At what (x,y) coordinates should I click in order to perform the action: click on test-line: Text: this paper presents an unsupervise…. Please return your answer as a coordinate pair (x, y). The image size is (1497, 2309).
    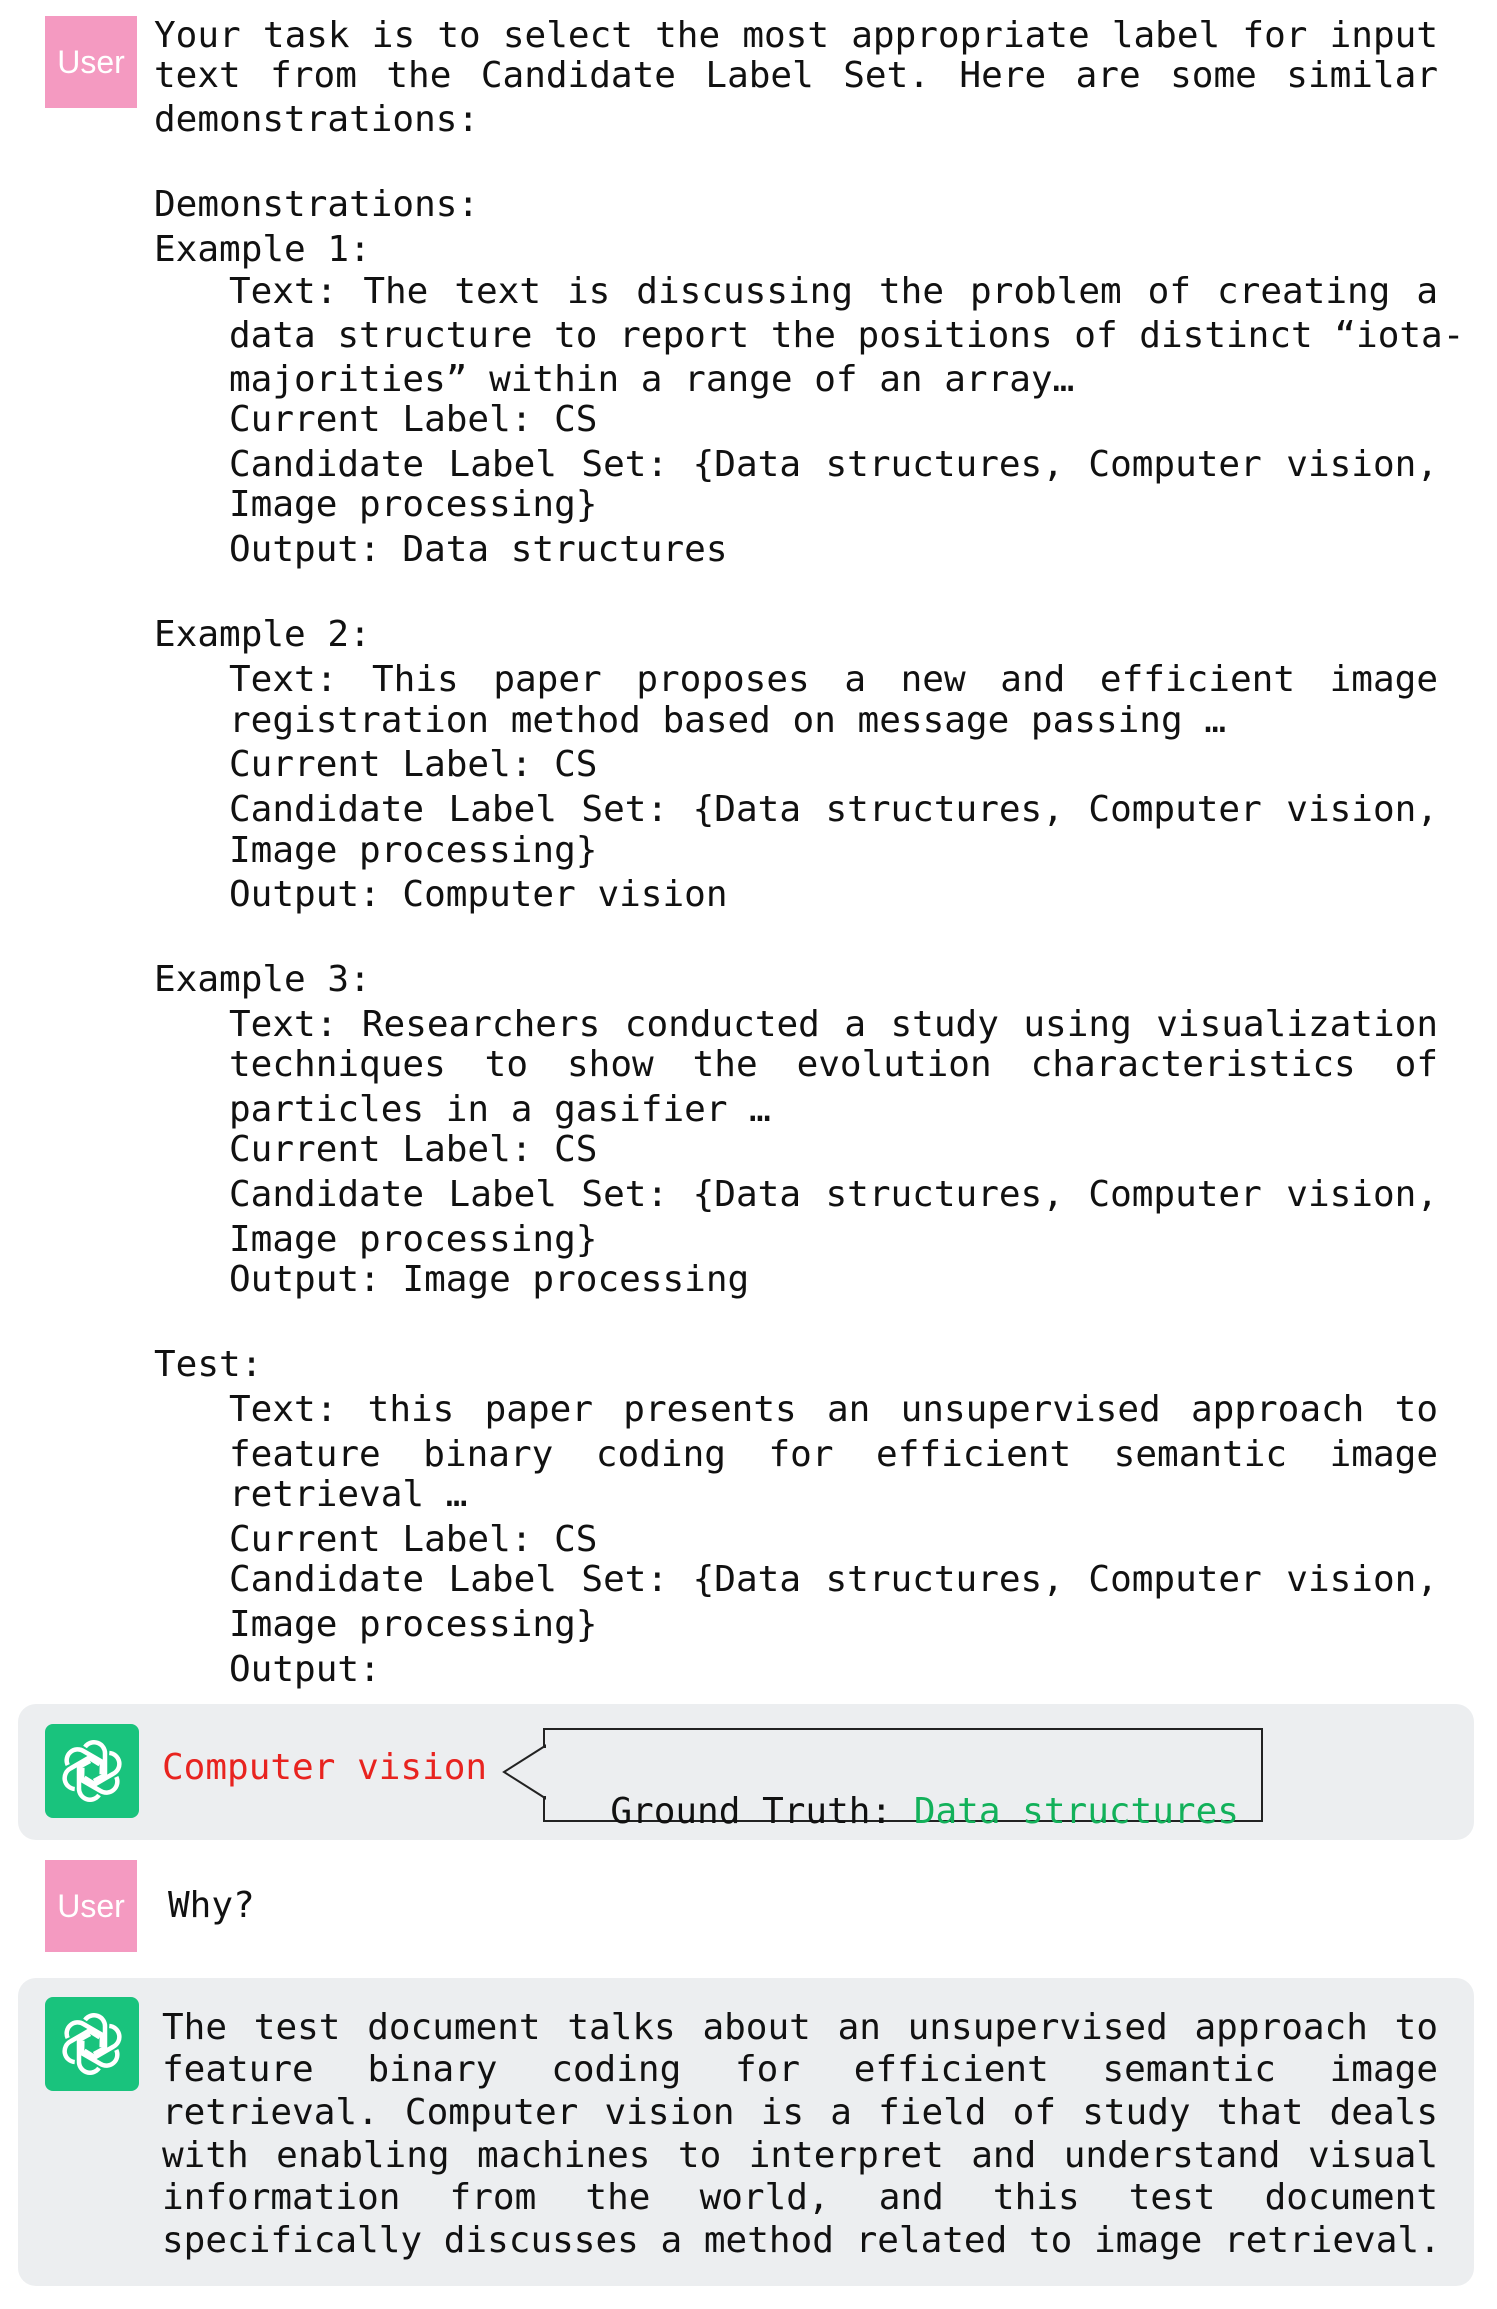
    Looking at the image, I should click on (833, 1409).